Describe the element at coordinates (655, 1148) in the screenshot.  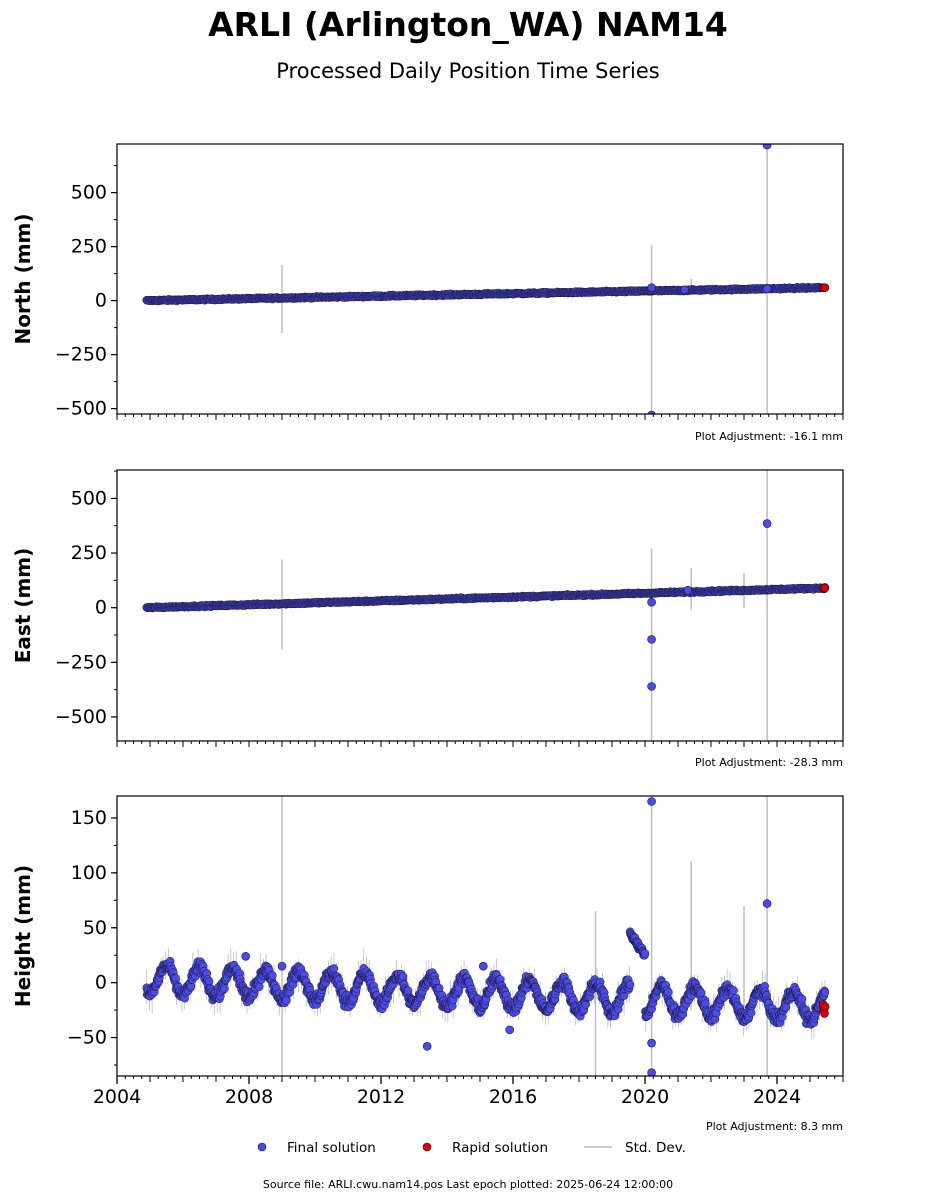
I see `legend-stddev-label: Std. Dev.` at that location.